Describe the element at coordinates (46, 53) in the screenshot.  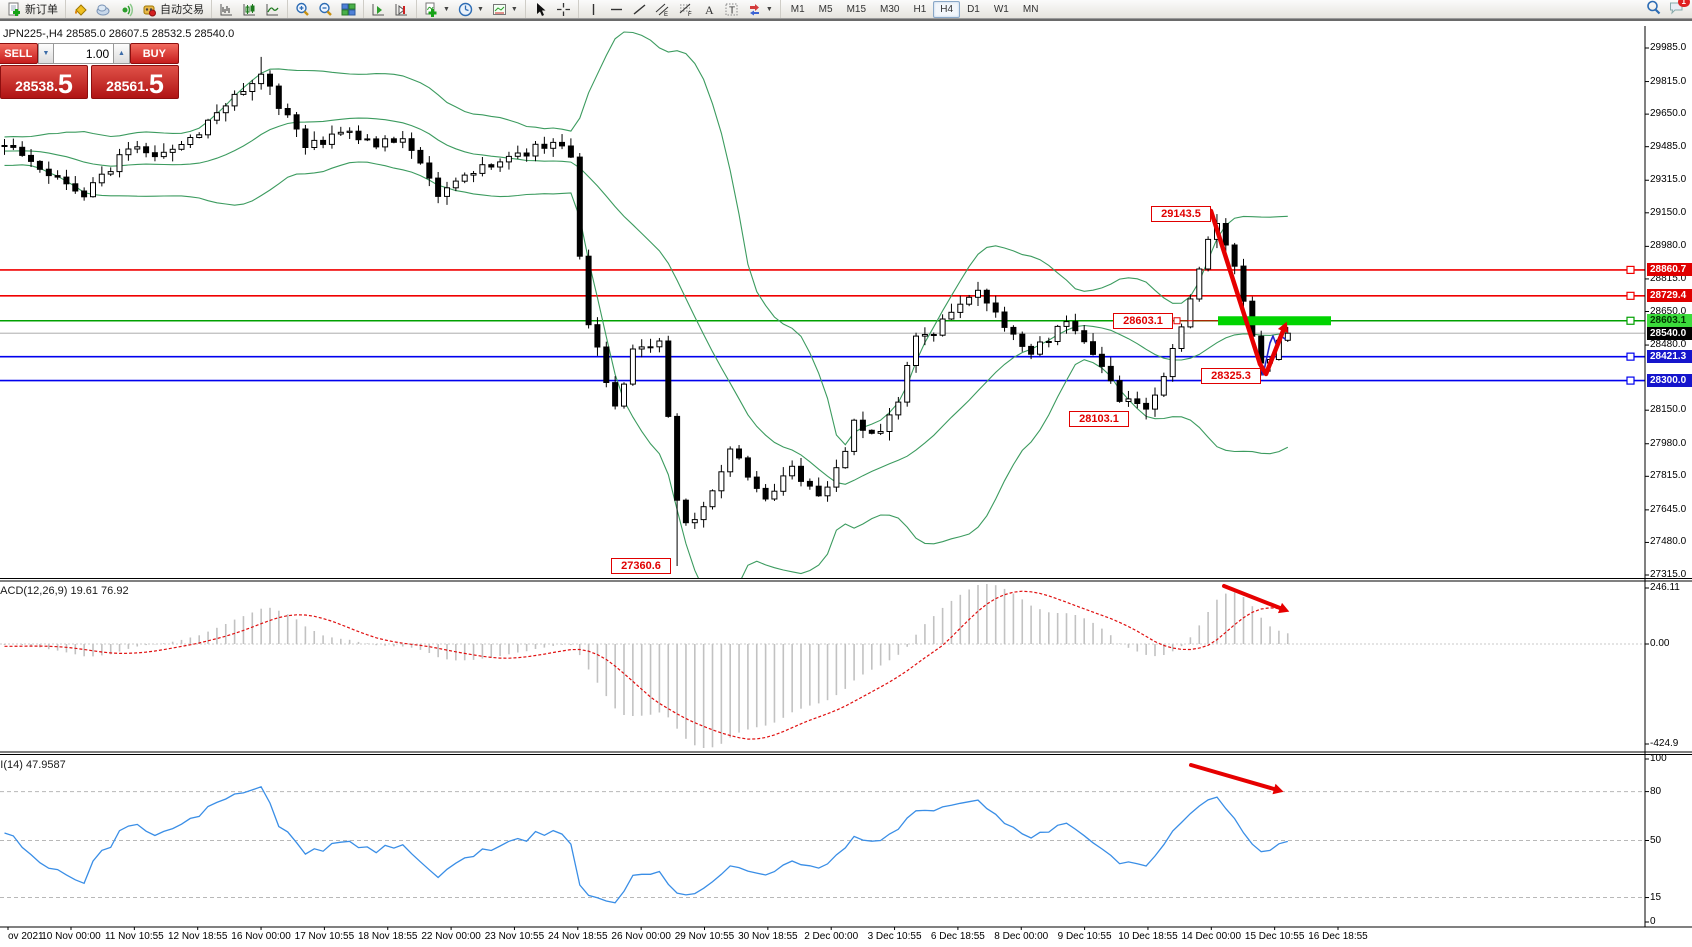
I see `volume-decrease-button: ▼` at that location.